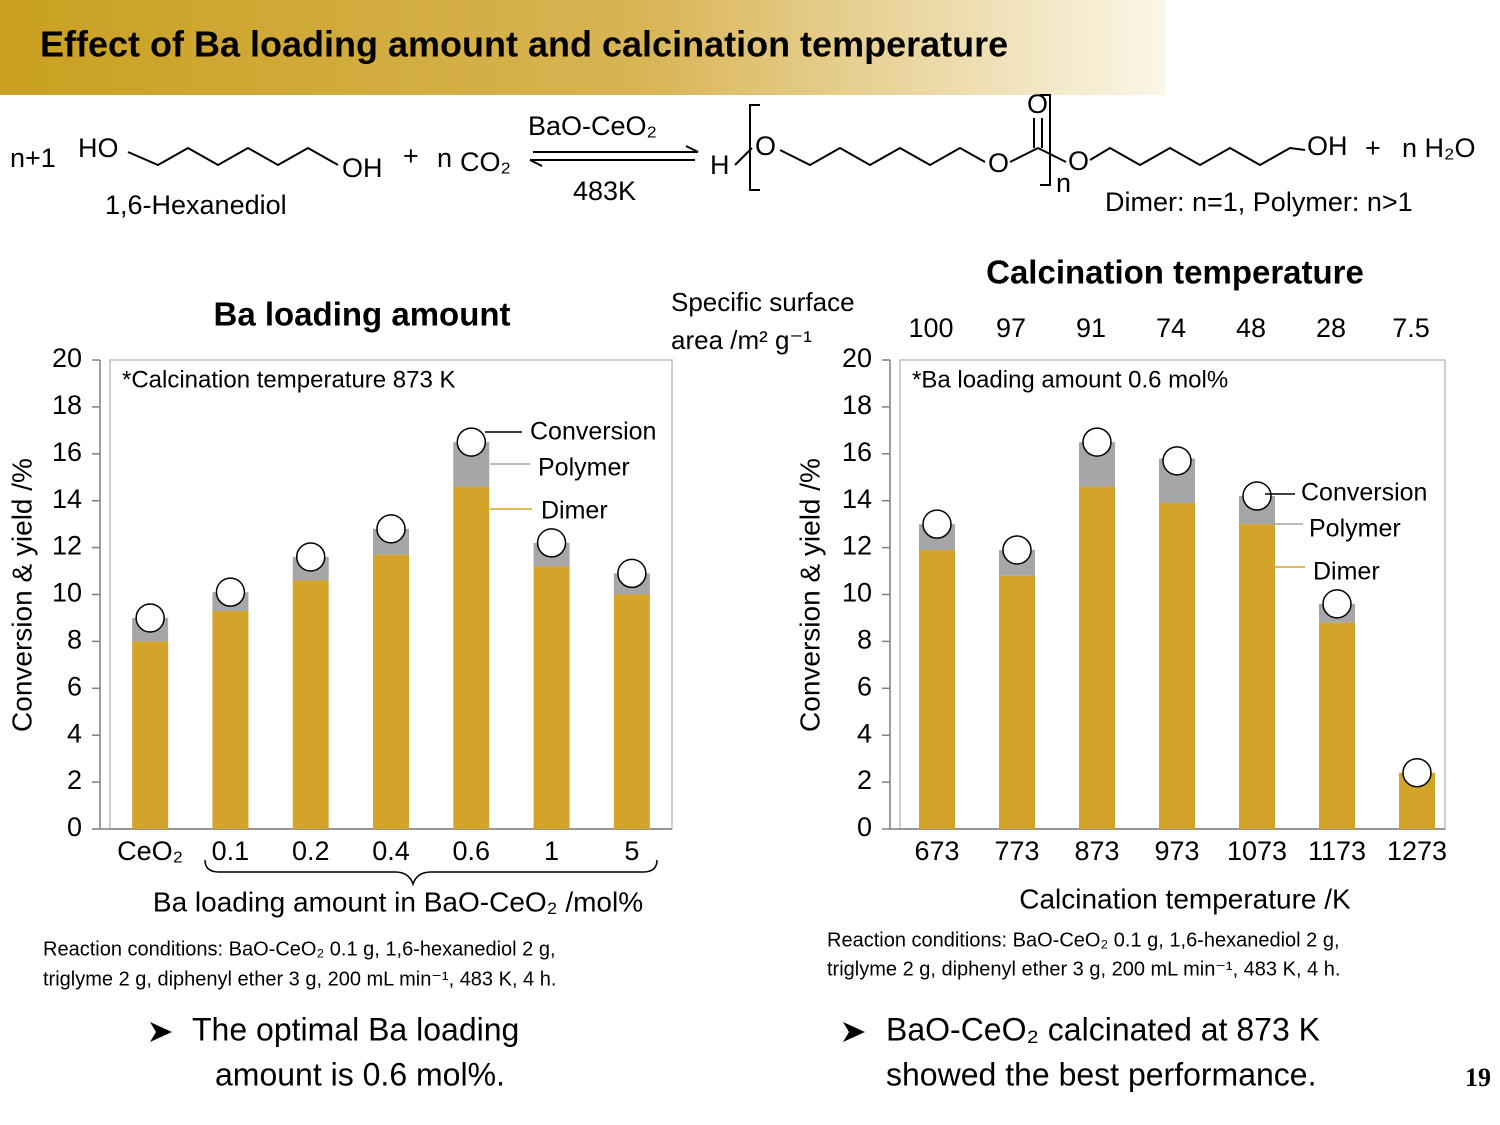 The height and width of the screenshot is (1125, 1500). What do you see at coordinates (1052, 155) in the screenshot?
I see `bond` at bounding box center [1052, 155].